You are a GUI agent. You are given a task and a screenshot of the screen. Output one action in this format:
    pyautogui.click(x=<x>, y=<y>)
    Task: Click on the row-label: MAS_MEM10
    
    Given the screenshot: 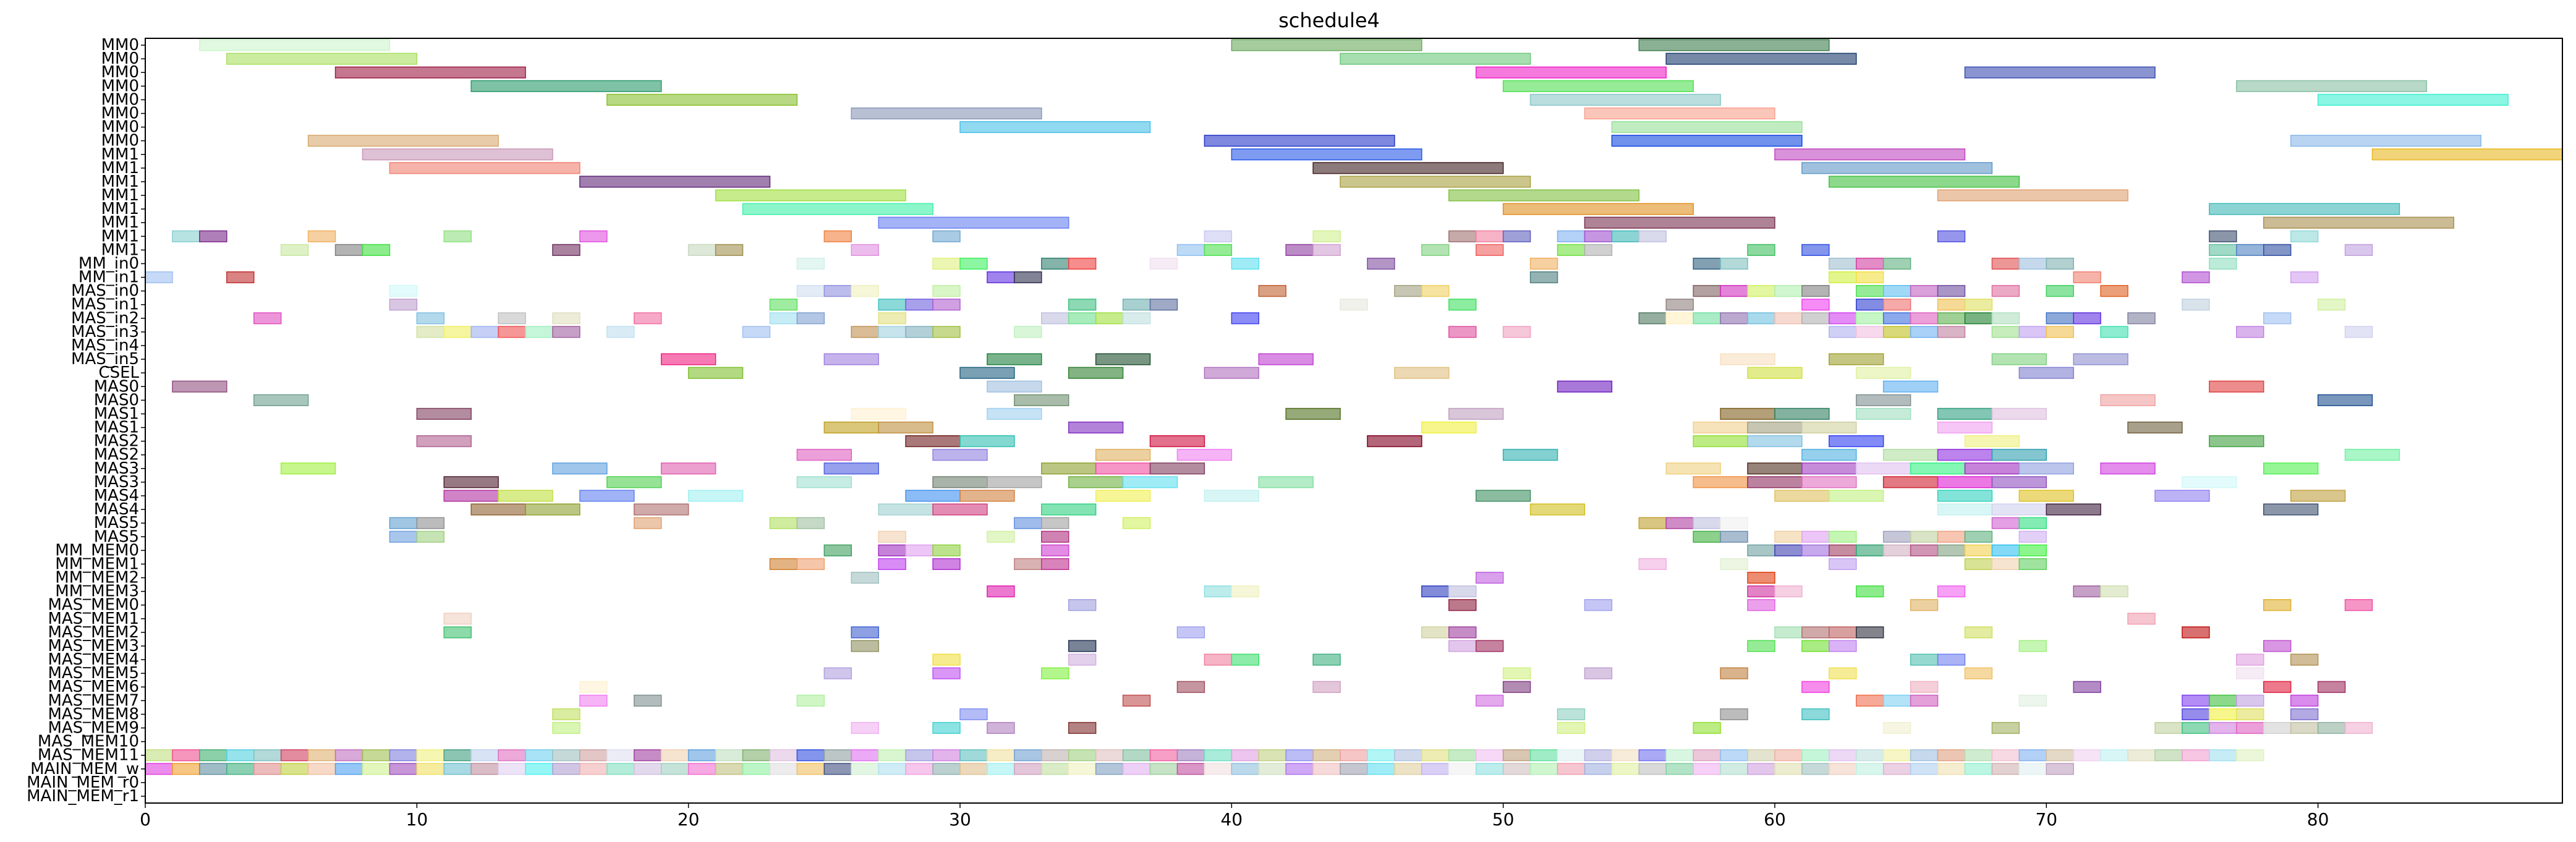 What is the action you would take?
    pyautogui.click(x=88, y=742)
    